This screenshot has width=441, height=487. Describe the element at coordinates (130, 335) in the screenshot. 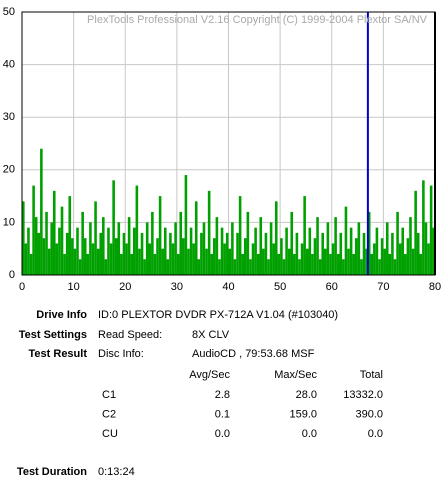

I see `key: Read Speed:` at that location.